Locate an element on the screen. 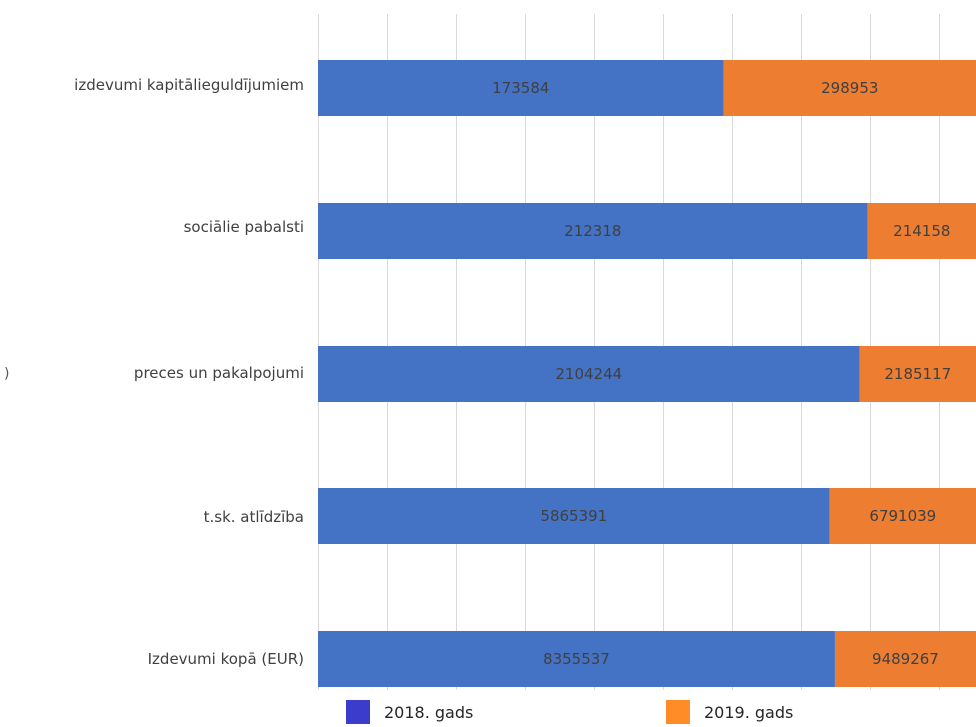  data-label: 298953 is located at coordinates (849, 88).